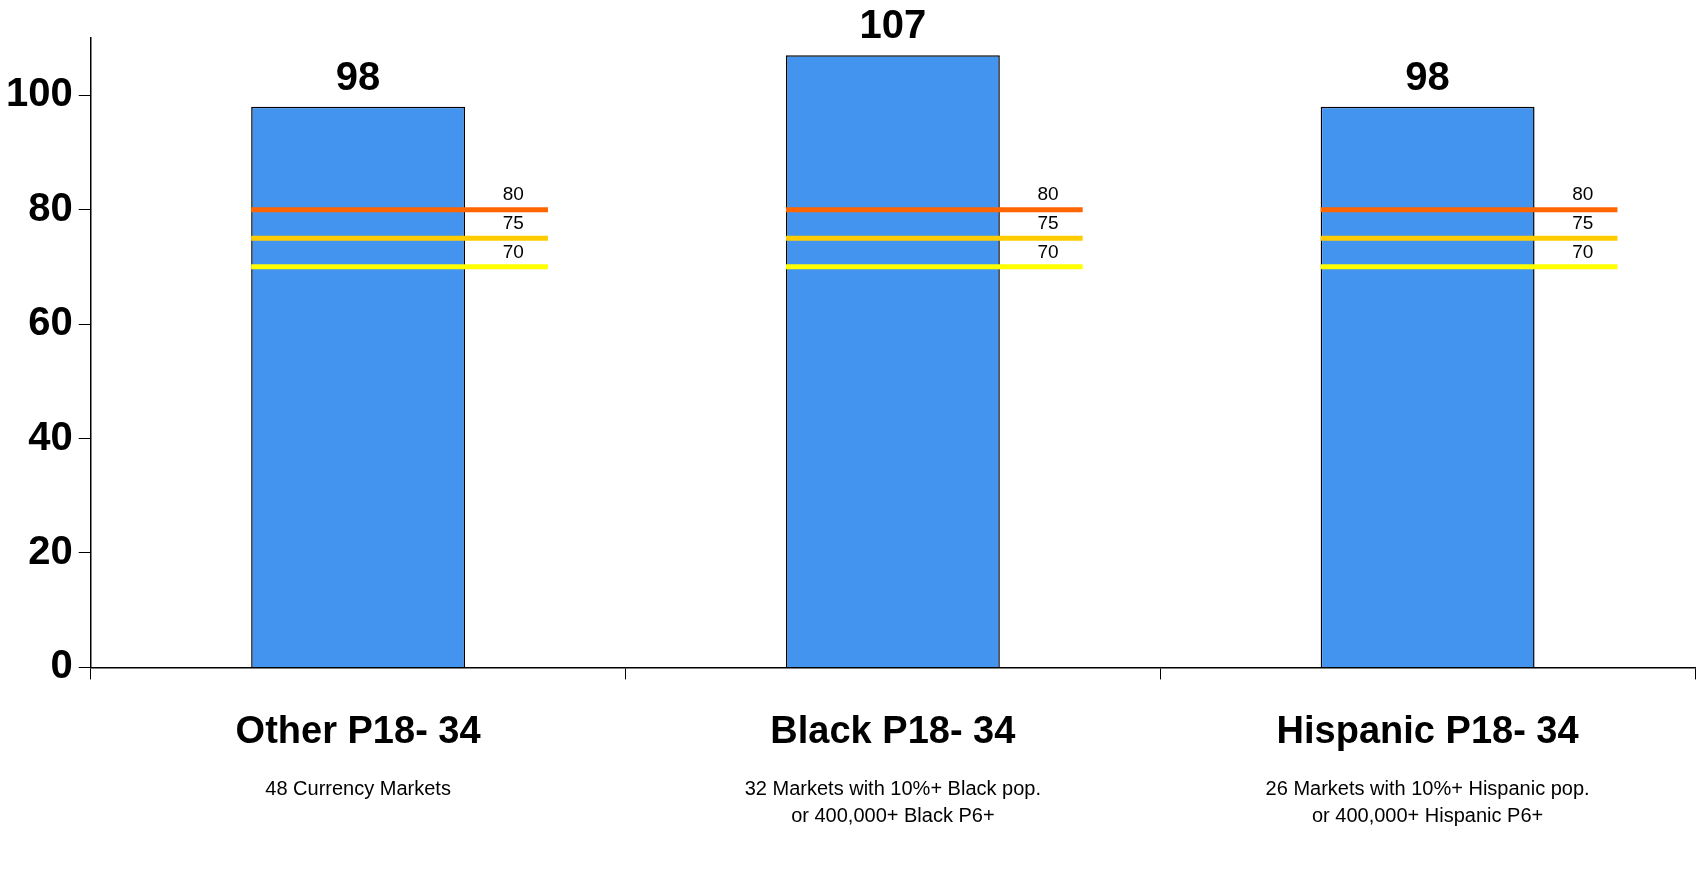 The image size is (1697, 875). I want to click on text: 26 Markets with 10%+ Hispanic pop. or 400,000+ Hispanic P6+, so click(1427, 801).